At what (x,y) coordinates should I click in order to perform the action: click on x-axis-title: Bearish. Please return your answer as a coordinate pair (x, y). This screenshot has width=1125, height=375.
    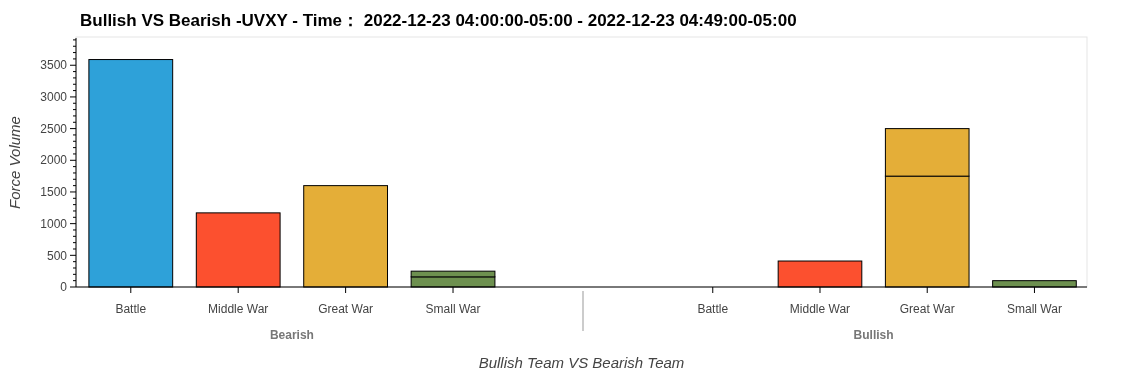
    Looking at the image, I should click on (291, 335).